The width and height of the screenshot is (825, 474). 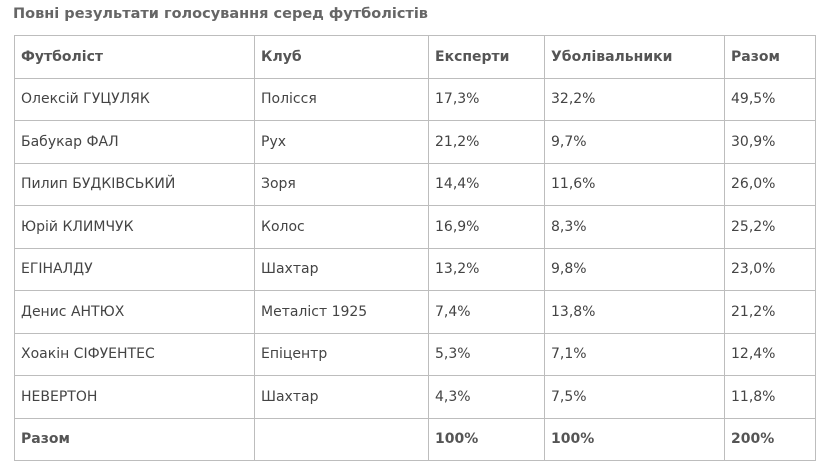 I want to click on table-row: ЕГІНАЛДУ Шахтар 13,2% 9,8% 23,0%, so click(x=415, y=269).